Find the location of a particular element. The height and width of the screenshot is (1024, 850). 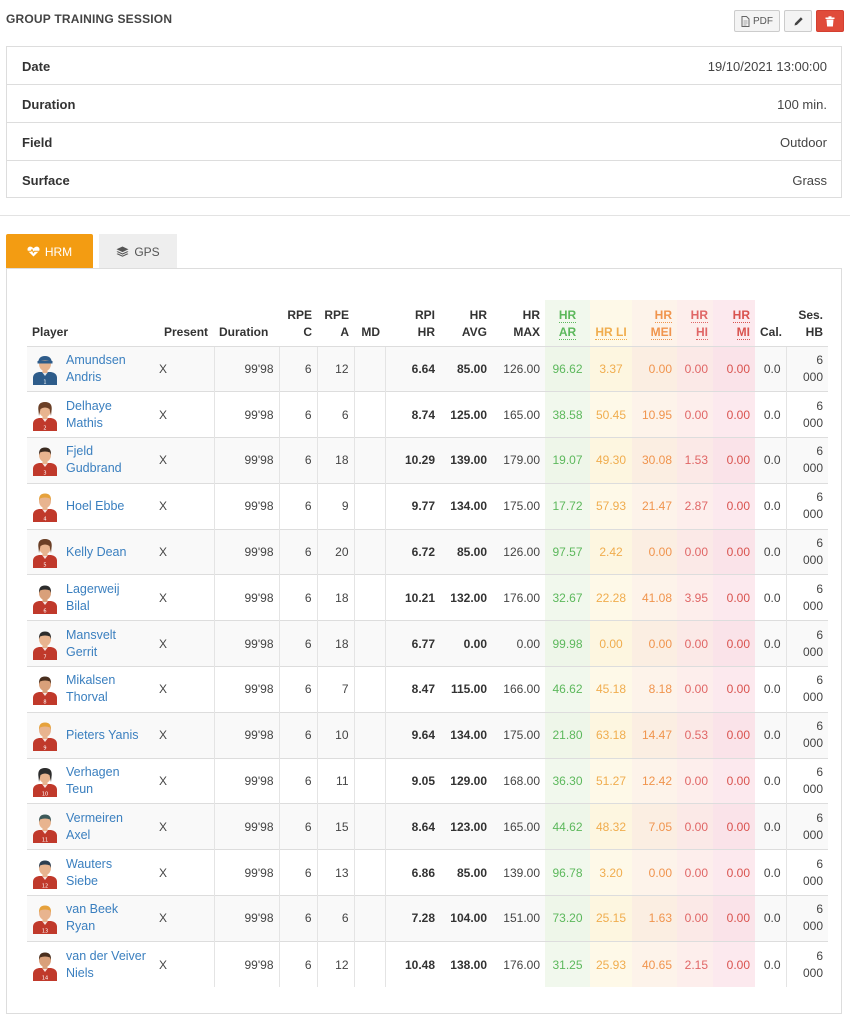

col-md: MD is located at coordinates (370, 331).